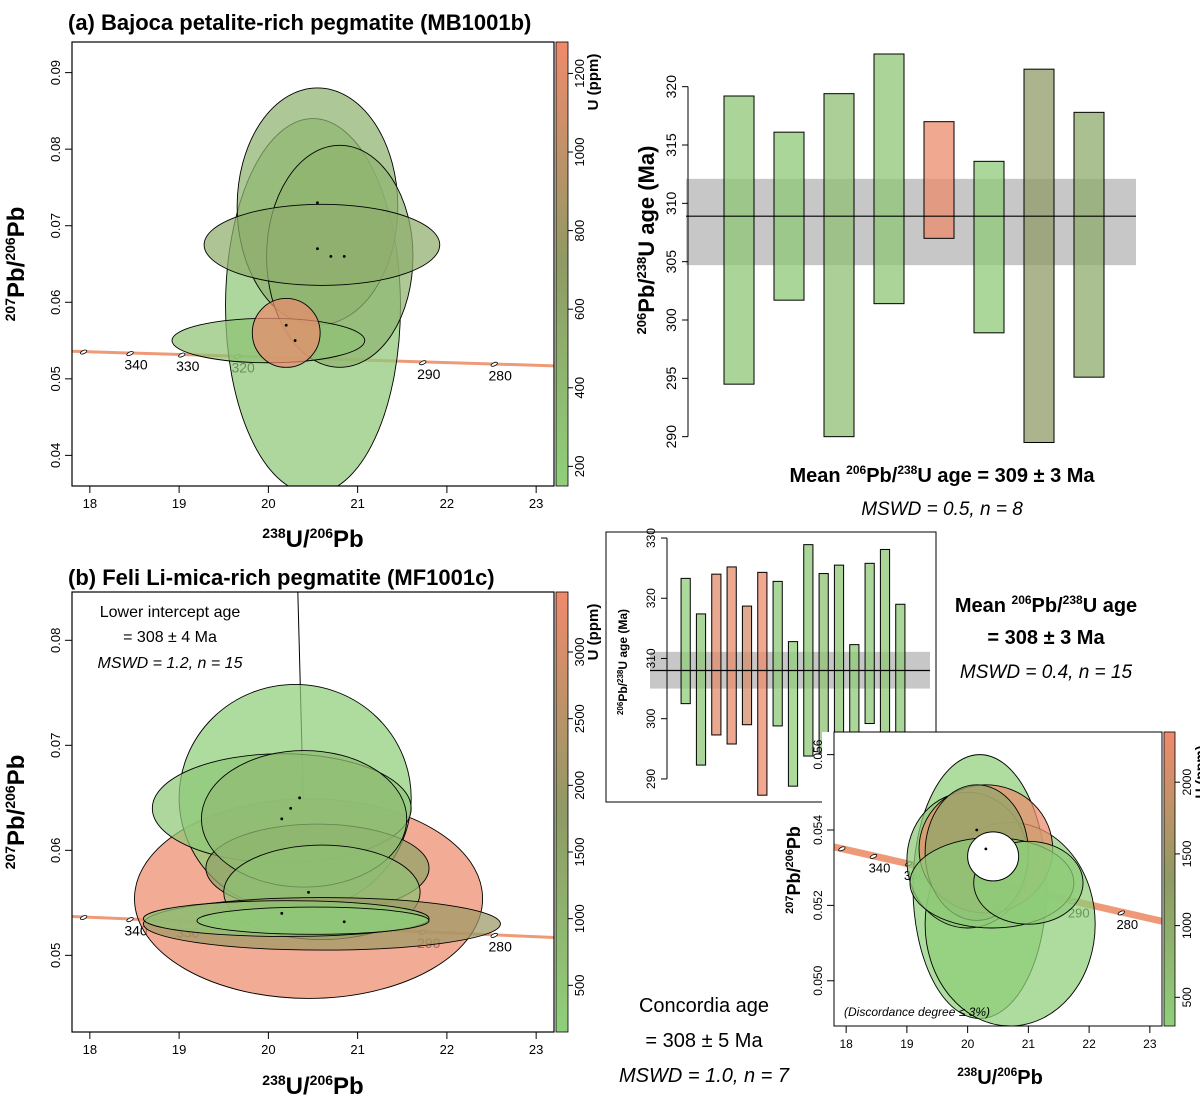 This screenshot has height=1104, width=1200. I want to click on inset-ages-ylabel: 206Pb/238U age (Ma), so click(623, 662).